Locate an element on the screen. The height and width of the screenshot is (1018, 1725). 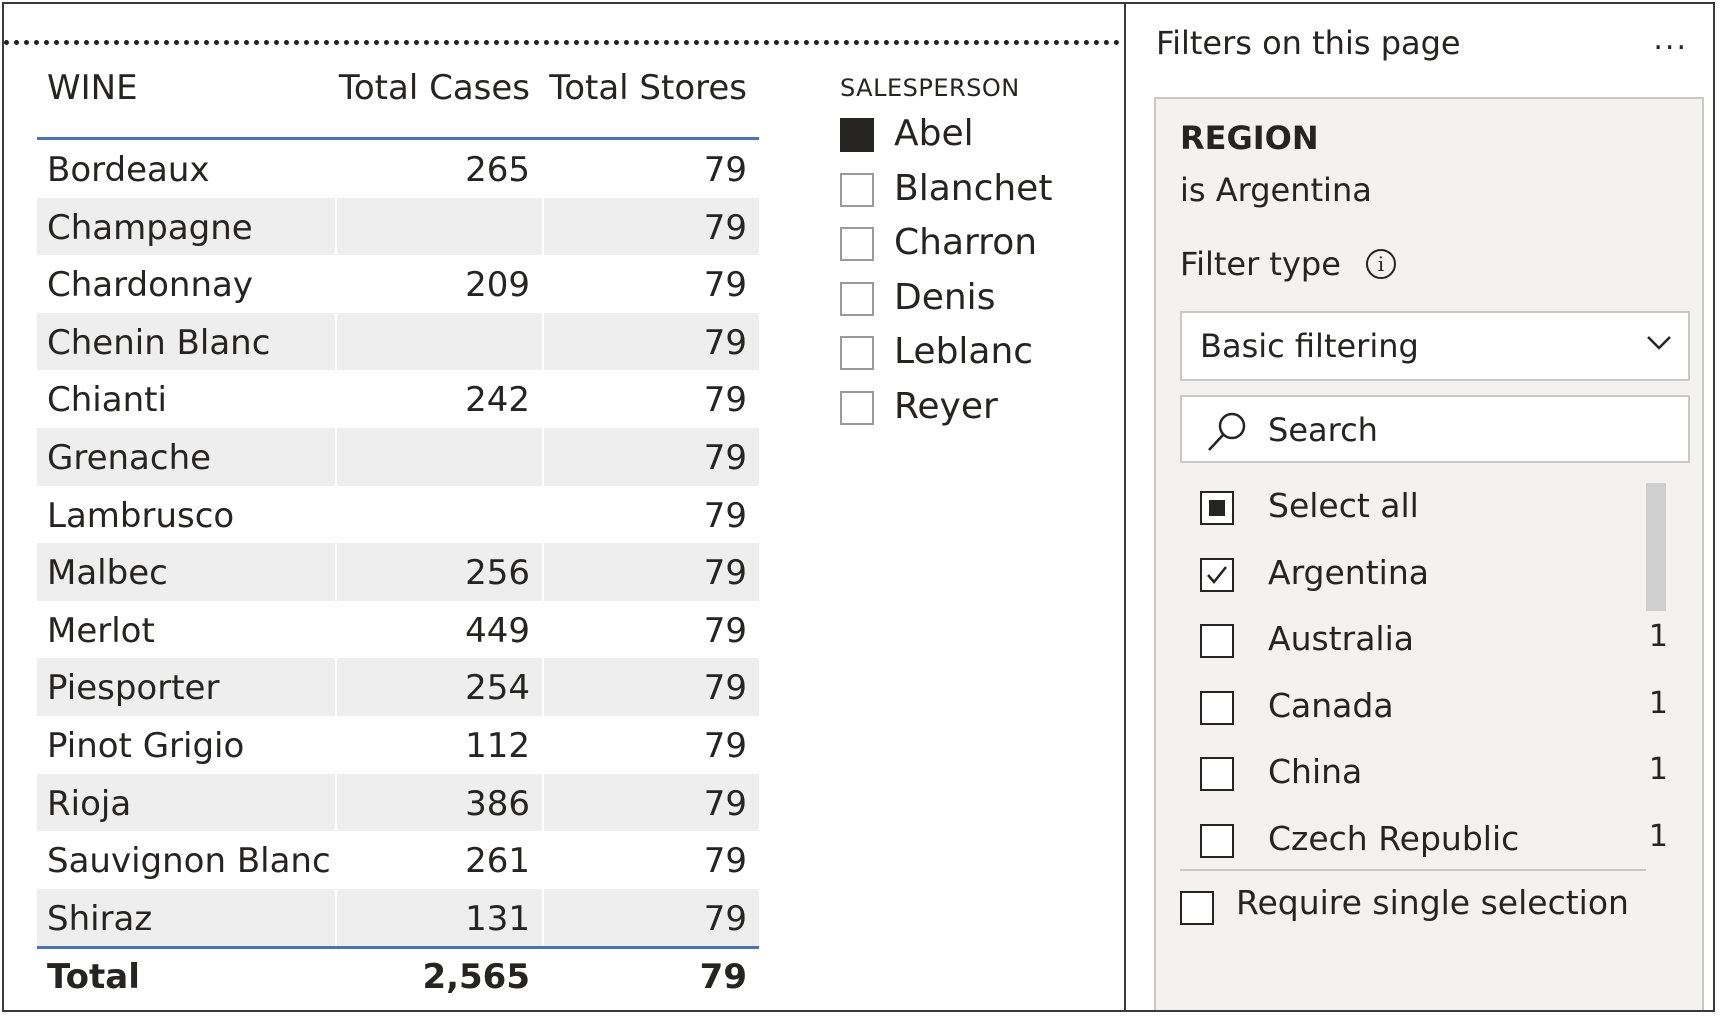
filter-summary: is Argentina is located at coordinates (1276, 190).